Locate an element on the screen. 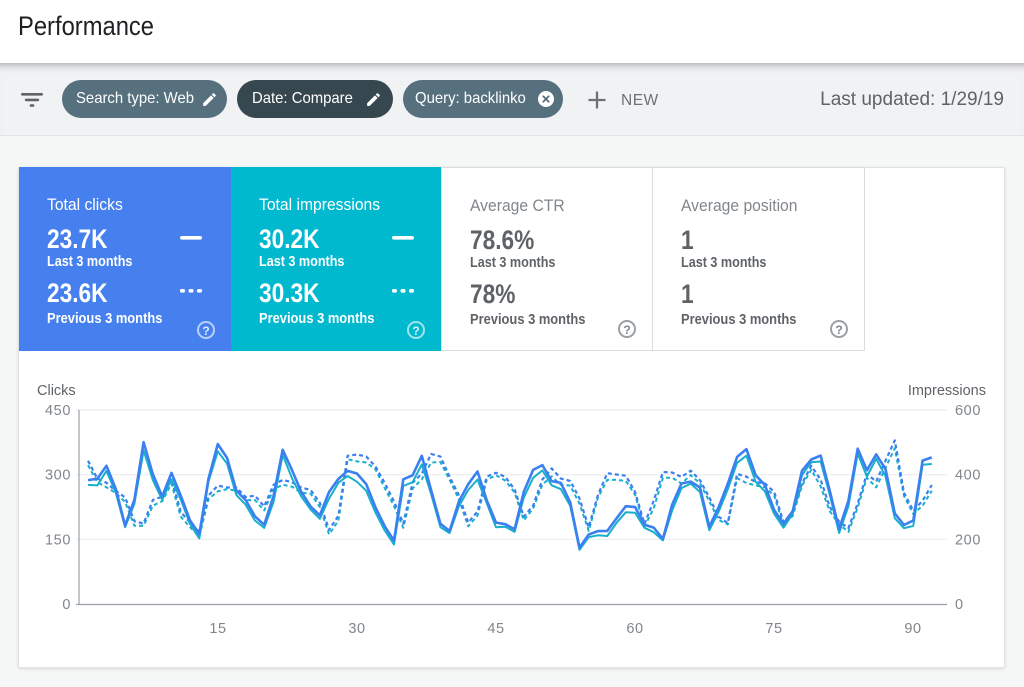 This screenshot has height=687, width=1024. svg-text: Clicks is located at coordinates (56, 391).